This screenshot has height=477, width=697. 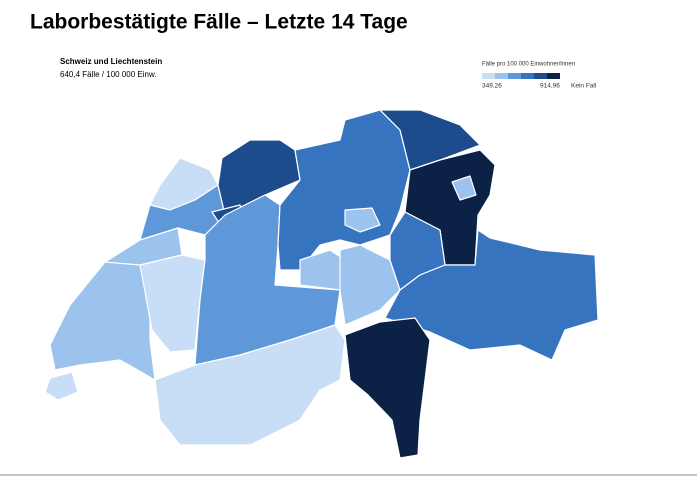 I want to click on title: Laborbestätigte Fälle – Letzte 14 Tage, so click(x=219, y=22).